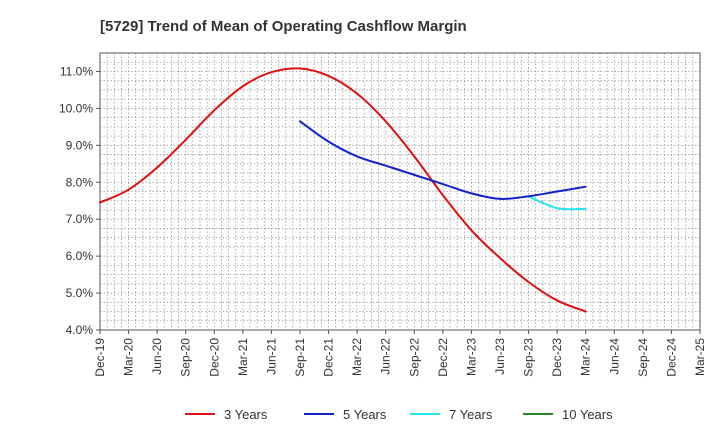  I want to click on x-tick-label: Mar-22, so click(357, 357).